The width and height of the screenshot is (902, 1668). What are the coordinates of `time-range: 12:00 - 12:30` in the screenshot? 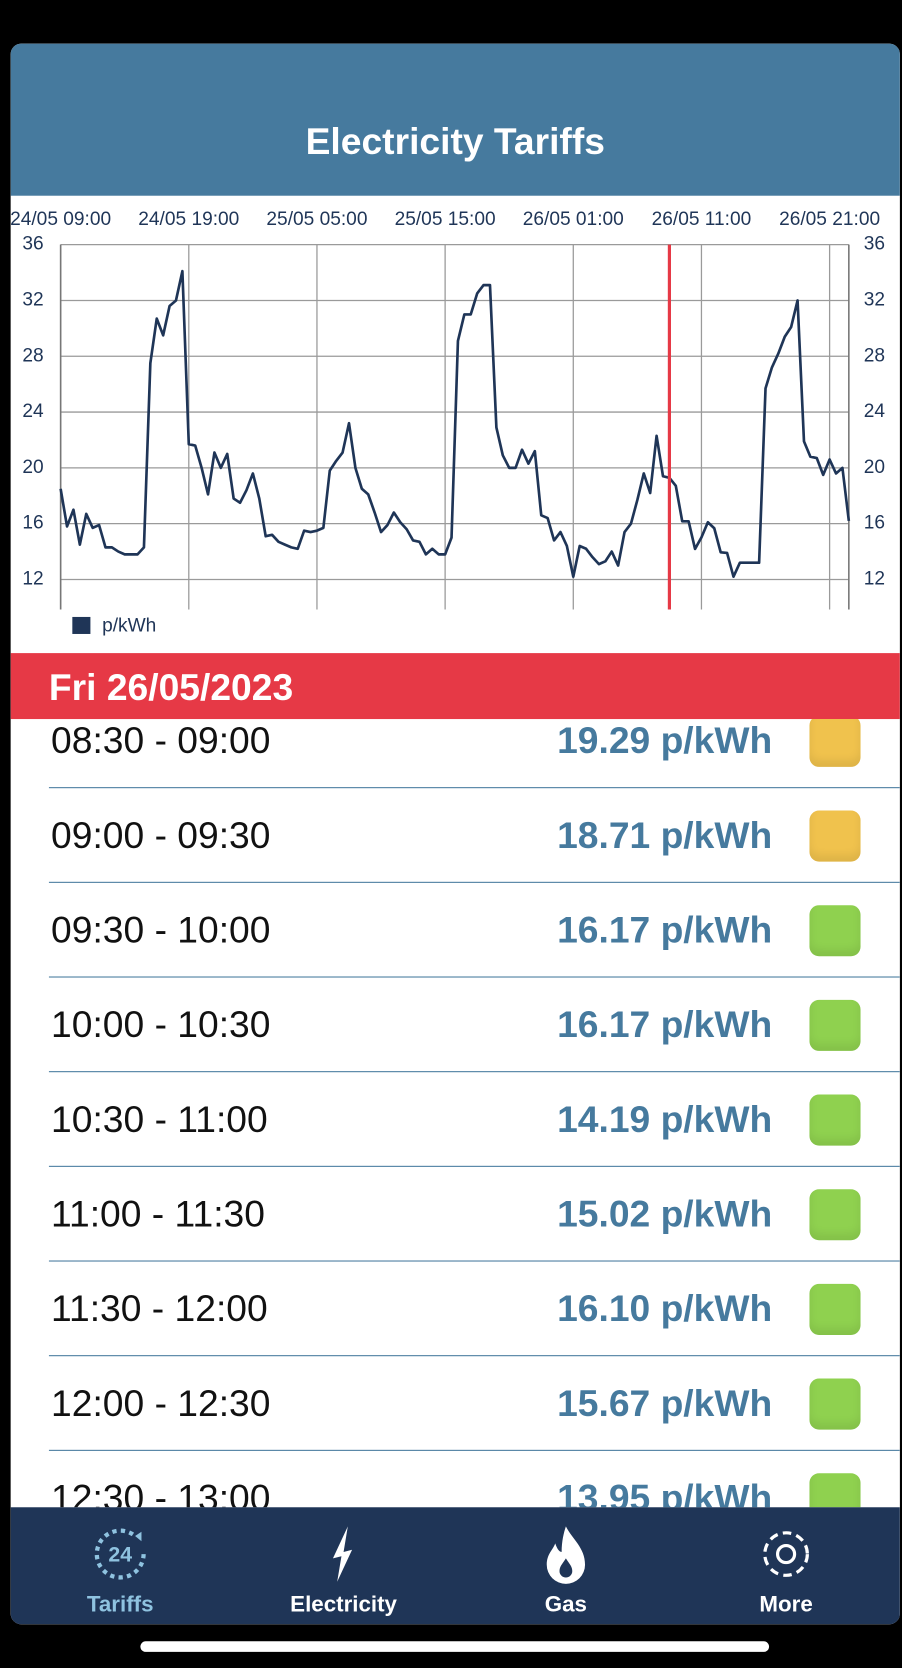 It's located at (161, 1403).